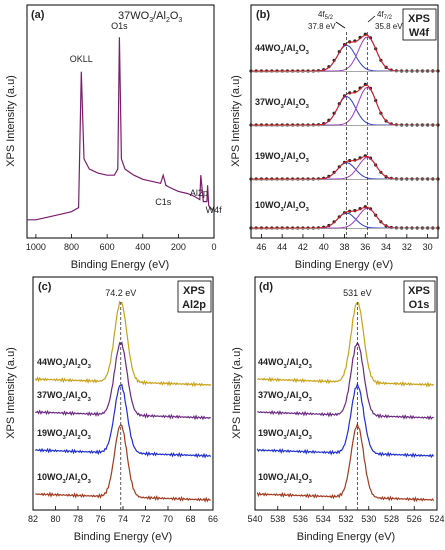  Describe the element at coordinates (282, 206) in the screenshot. I see `panel-b-series-label: 10WO3/Al2O3` at that location.